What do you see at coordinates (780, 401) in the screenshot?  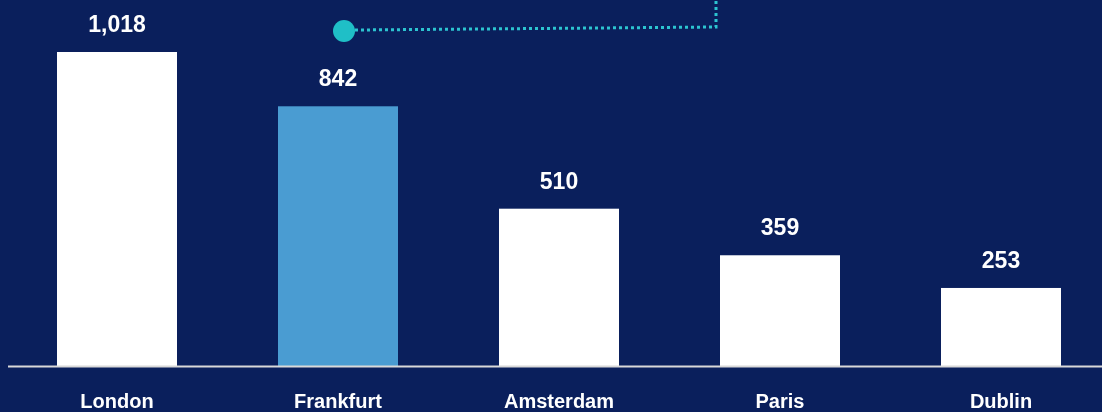 I see `x-tick-label: Paris` at bounding box center [780, 401].